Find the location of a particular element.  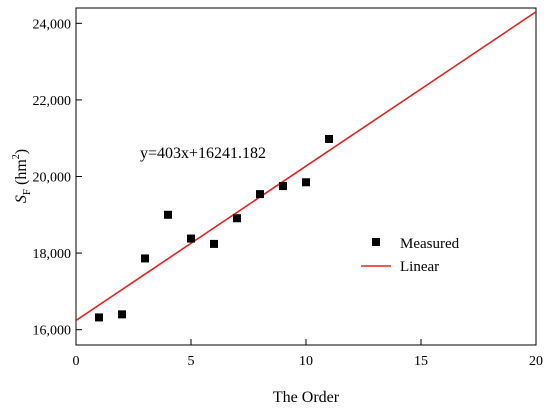

fit-equation: y=403x+16241.182 is located at coordinates (203, 153).